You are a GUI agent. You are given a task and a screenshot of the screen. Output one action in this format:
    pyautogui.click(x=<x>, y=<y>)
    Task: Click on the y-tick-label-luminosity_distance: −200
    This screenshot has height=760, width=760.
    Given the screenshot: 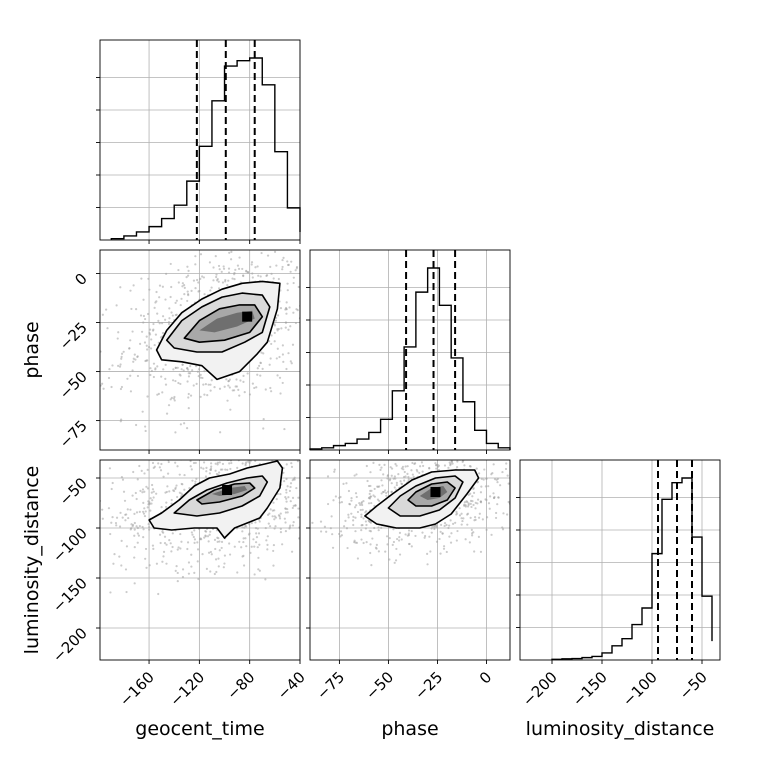 What is the action you would take?
    pyautogui.click(x=70, y=645)
    